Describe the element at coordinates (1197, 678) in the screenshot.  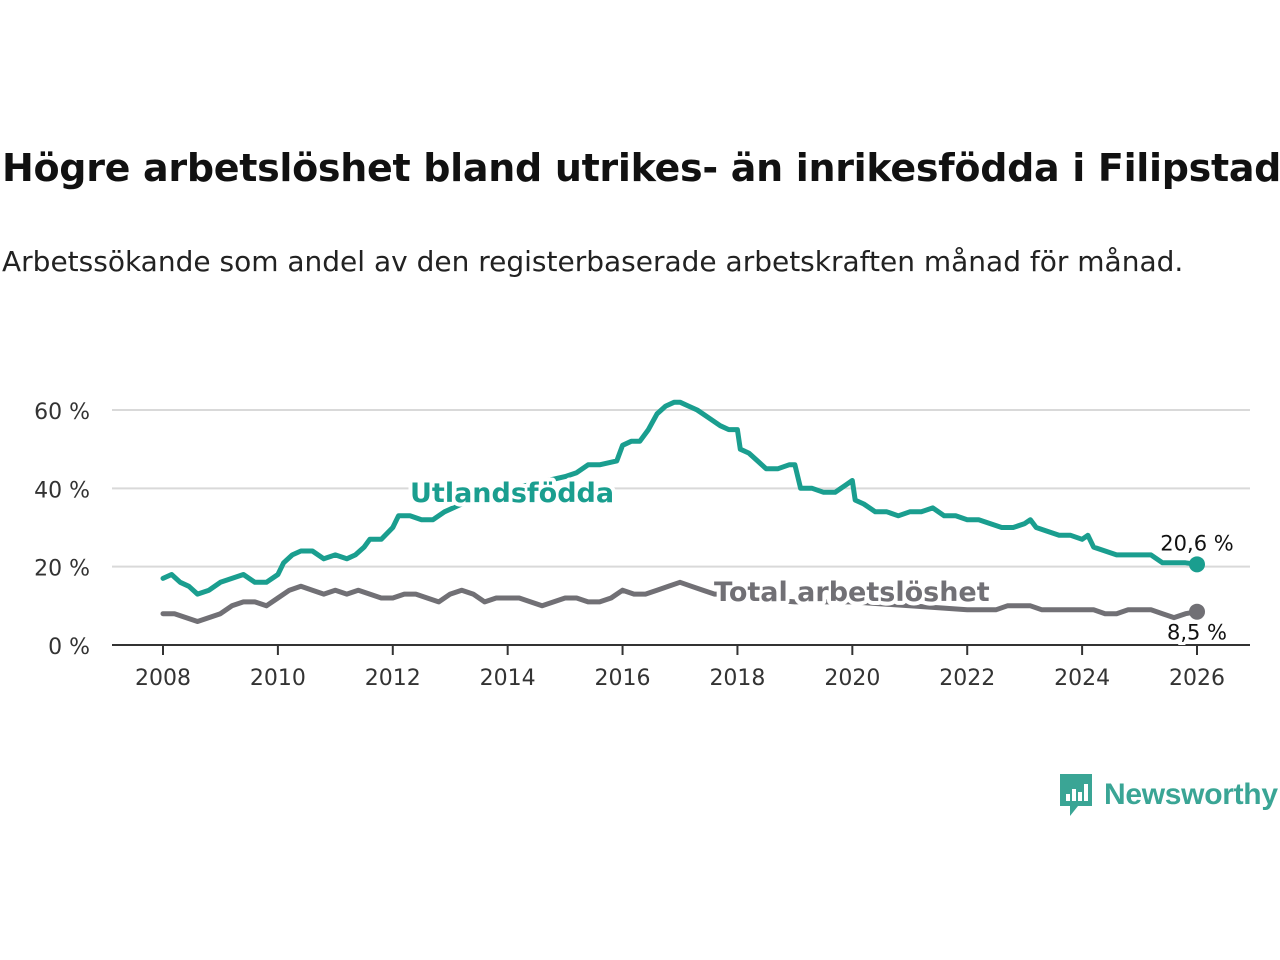
I see `x-tick-label: 2026` at that location.